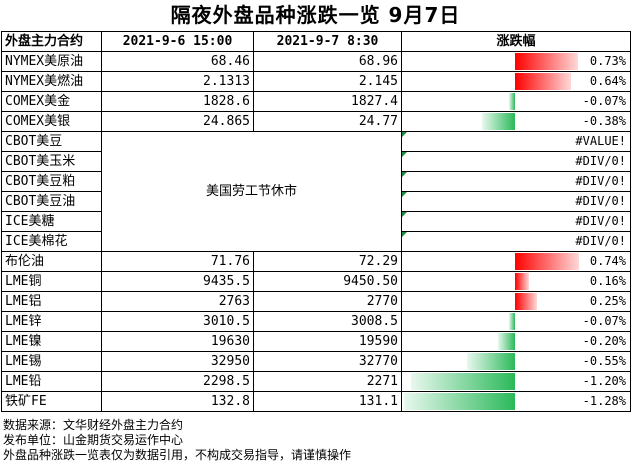 The height and width of the screenshot is (465, 631). What do you see at coordinates (607, 281) in the screenshot?
I see `change-value: 0.16%` at bounding box center [607, 281].